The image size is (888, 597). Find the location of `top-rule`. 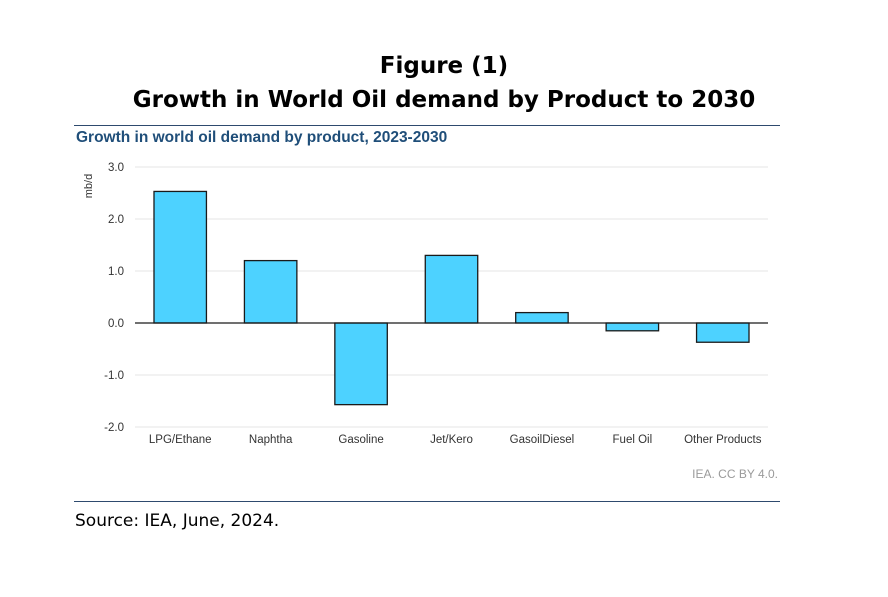

top-rule is located at coordinates (427, 125).